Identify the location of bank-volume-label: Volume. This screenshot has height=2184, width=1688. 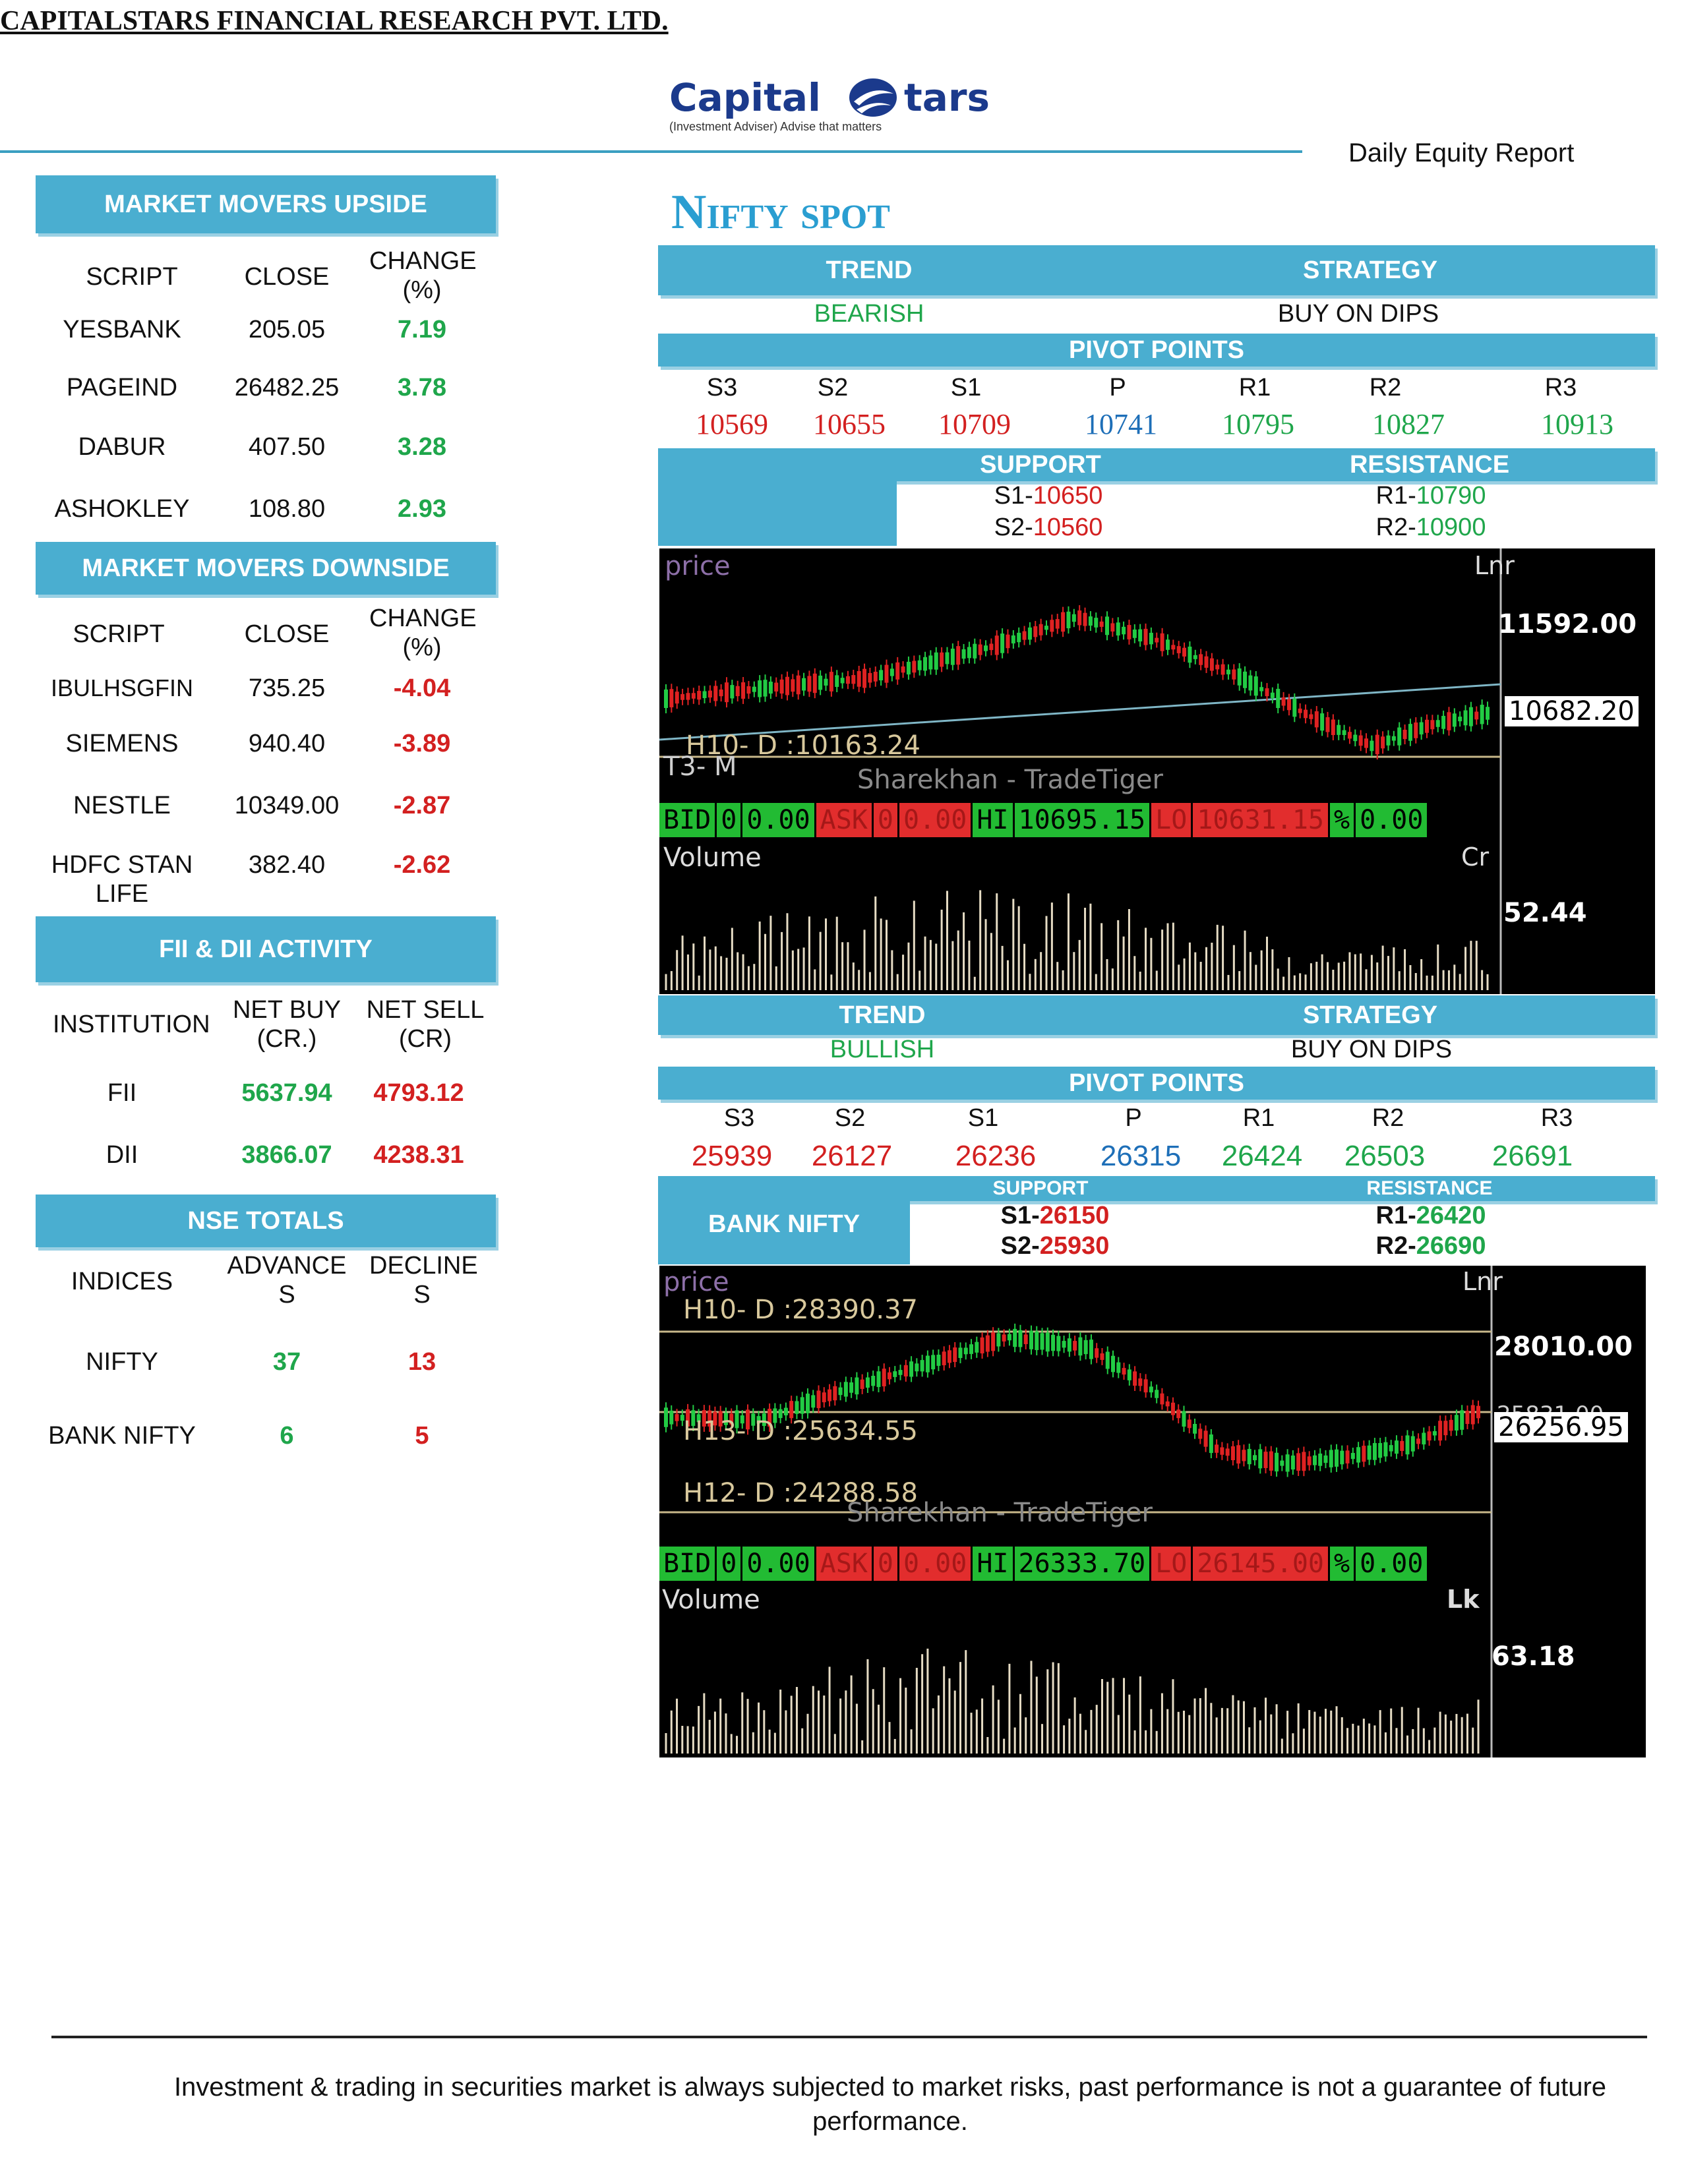
(711, 1600).